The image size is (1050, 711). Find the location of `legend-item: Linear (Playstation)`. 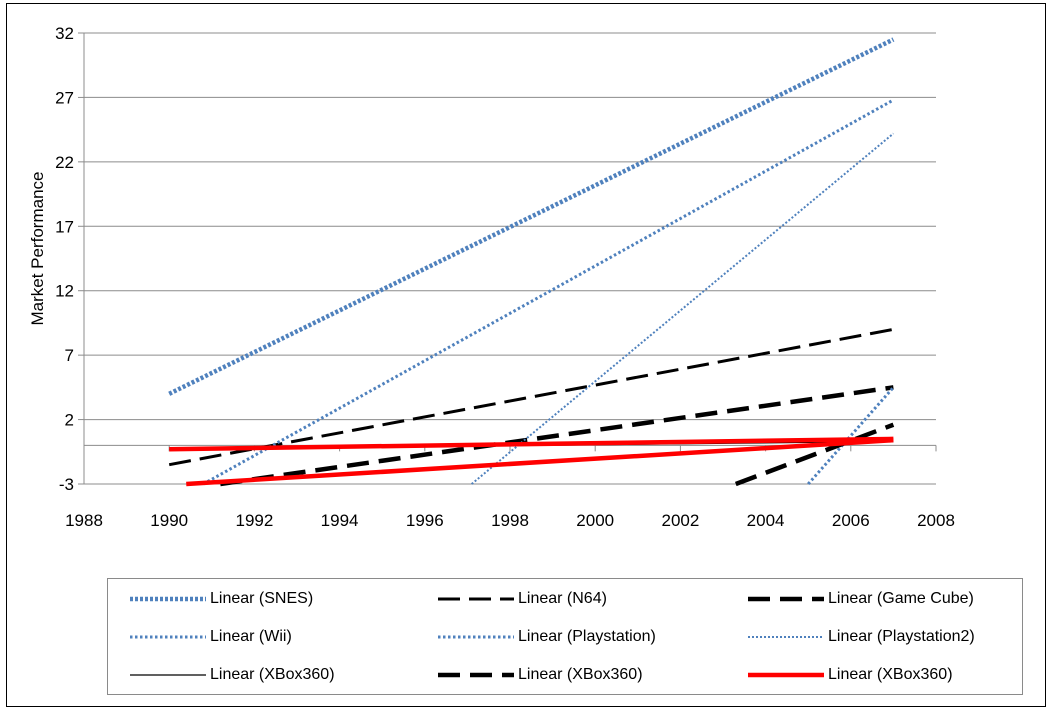

legend-item: Linear (Playstation) is located at coordinates (547, 637).